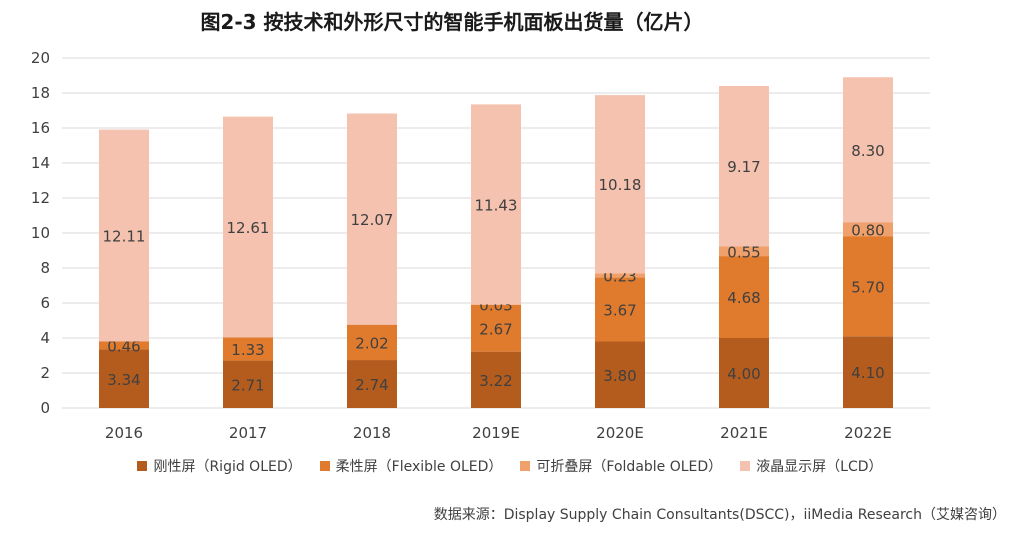 The image size is (1024, 534). I want to click on data-label: 0.80, so click(867, 231).